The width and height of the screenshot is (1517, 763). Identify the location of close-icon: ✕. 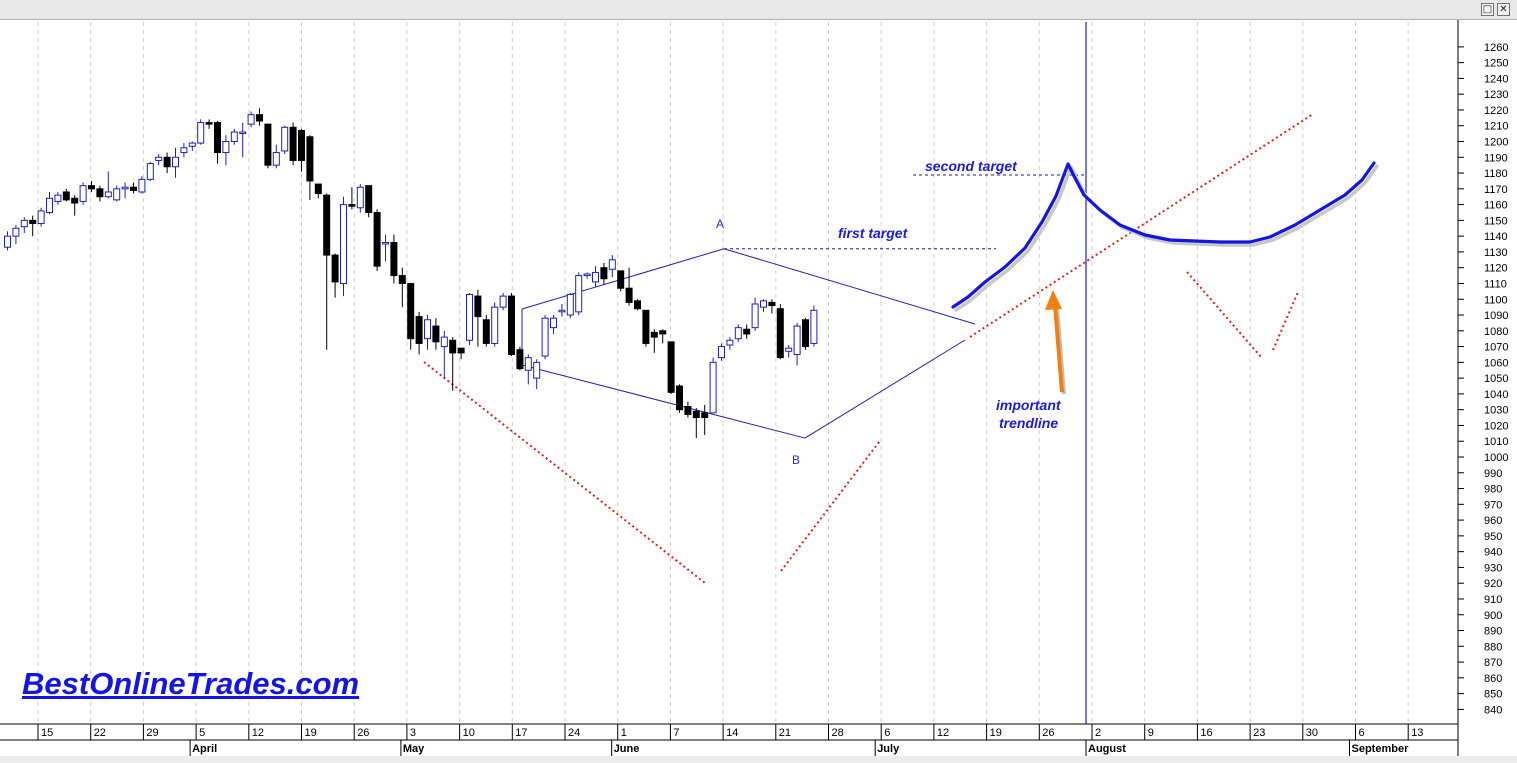
(1503, 9).